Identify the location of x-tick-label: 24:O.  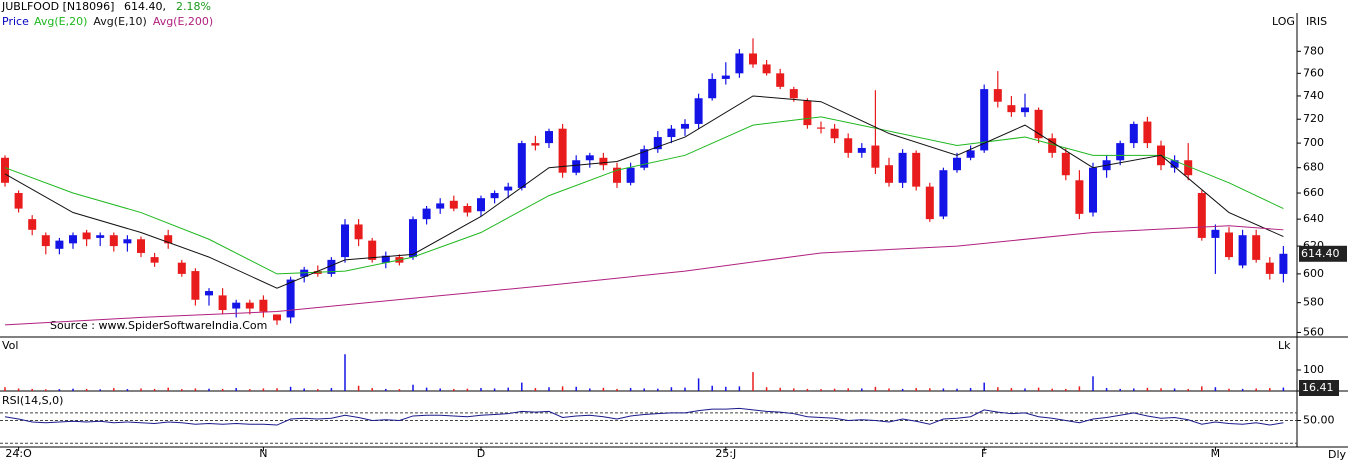
(18, 453).